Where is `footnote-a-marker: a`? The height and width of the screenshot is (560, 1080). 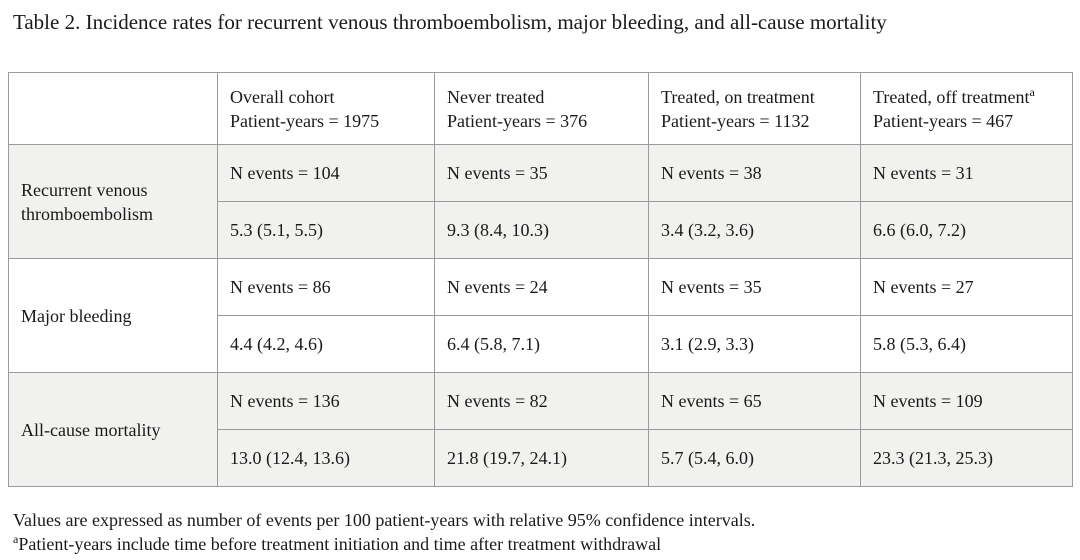 footnote-a-marker: a is located at coordinates (16, 539).